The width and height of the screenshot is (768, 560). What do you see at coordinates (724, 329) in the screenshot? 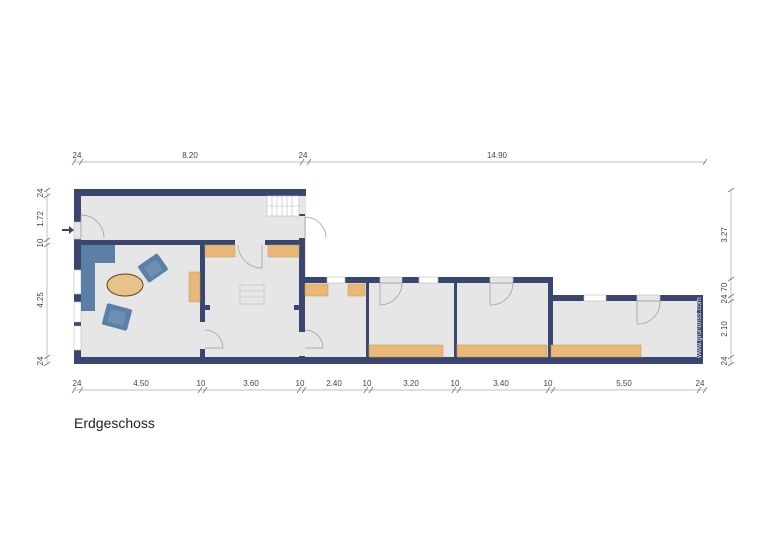
I see `dim-label: 2.10` at bounding box center [724, 329].